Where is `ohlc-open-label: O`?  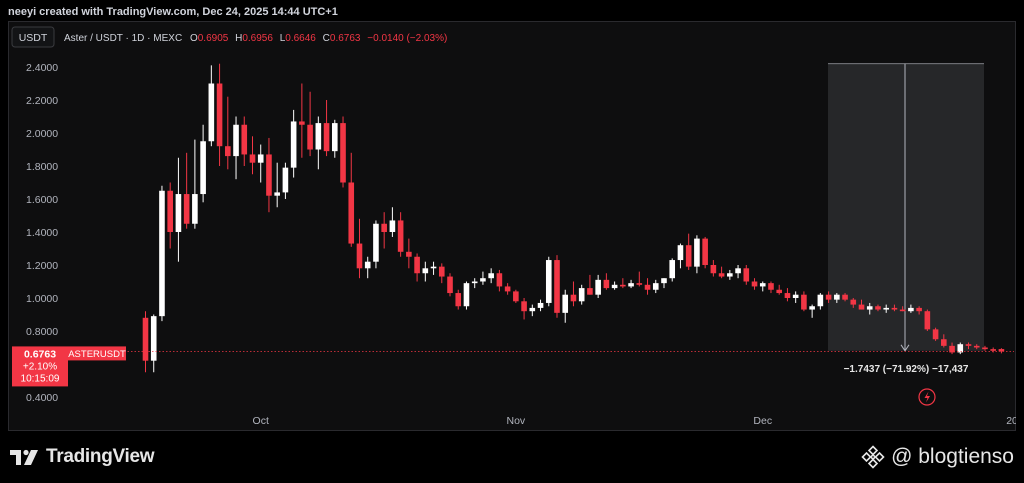
ohlc-open-label: O is located at coordinates (194, 38).